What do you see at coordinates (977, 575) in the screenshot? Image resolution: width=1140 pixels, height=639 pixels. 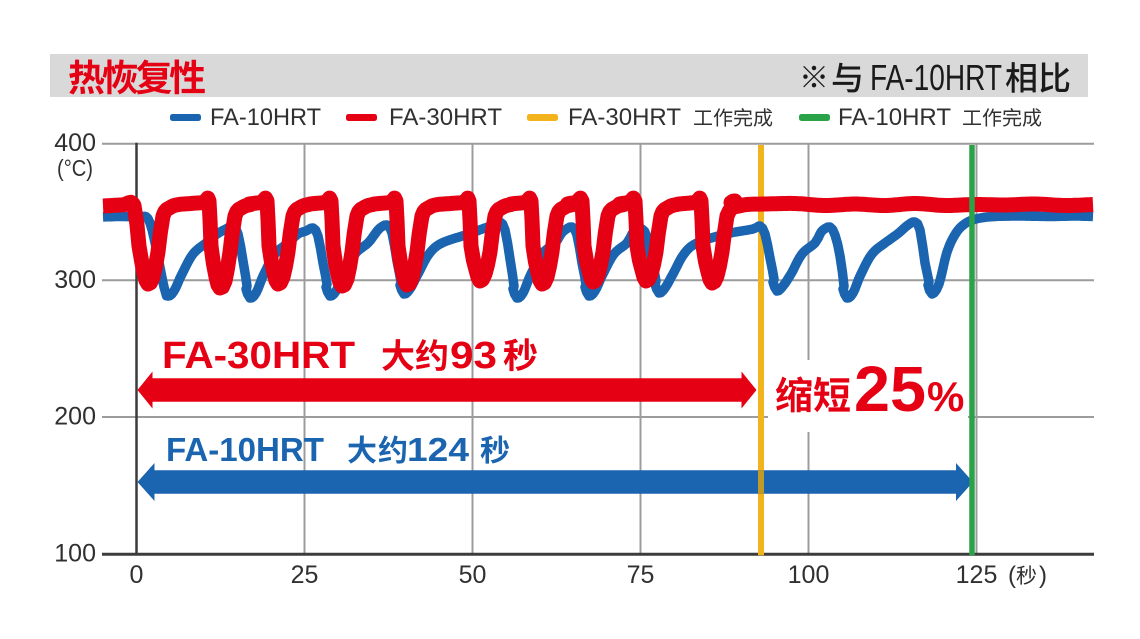 I see `svg-text: 125` at bounding box center [977, 575].